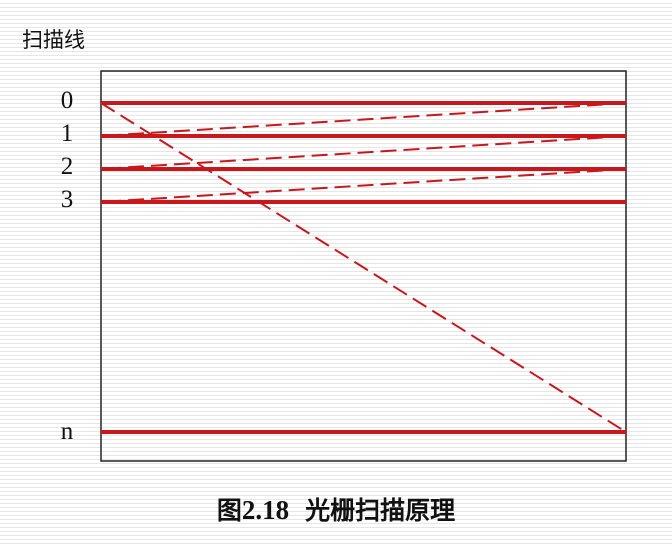 This screenshot has height=546, width=672. Describe the element at coordinates (67, 166) in the screenshot. I see `scan-line-label-2: 2` at that location.